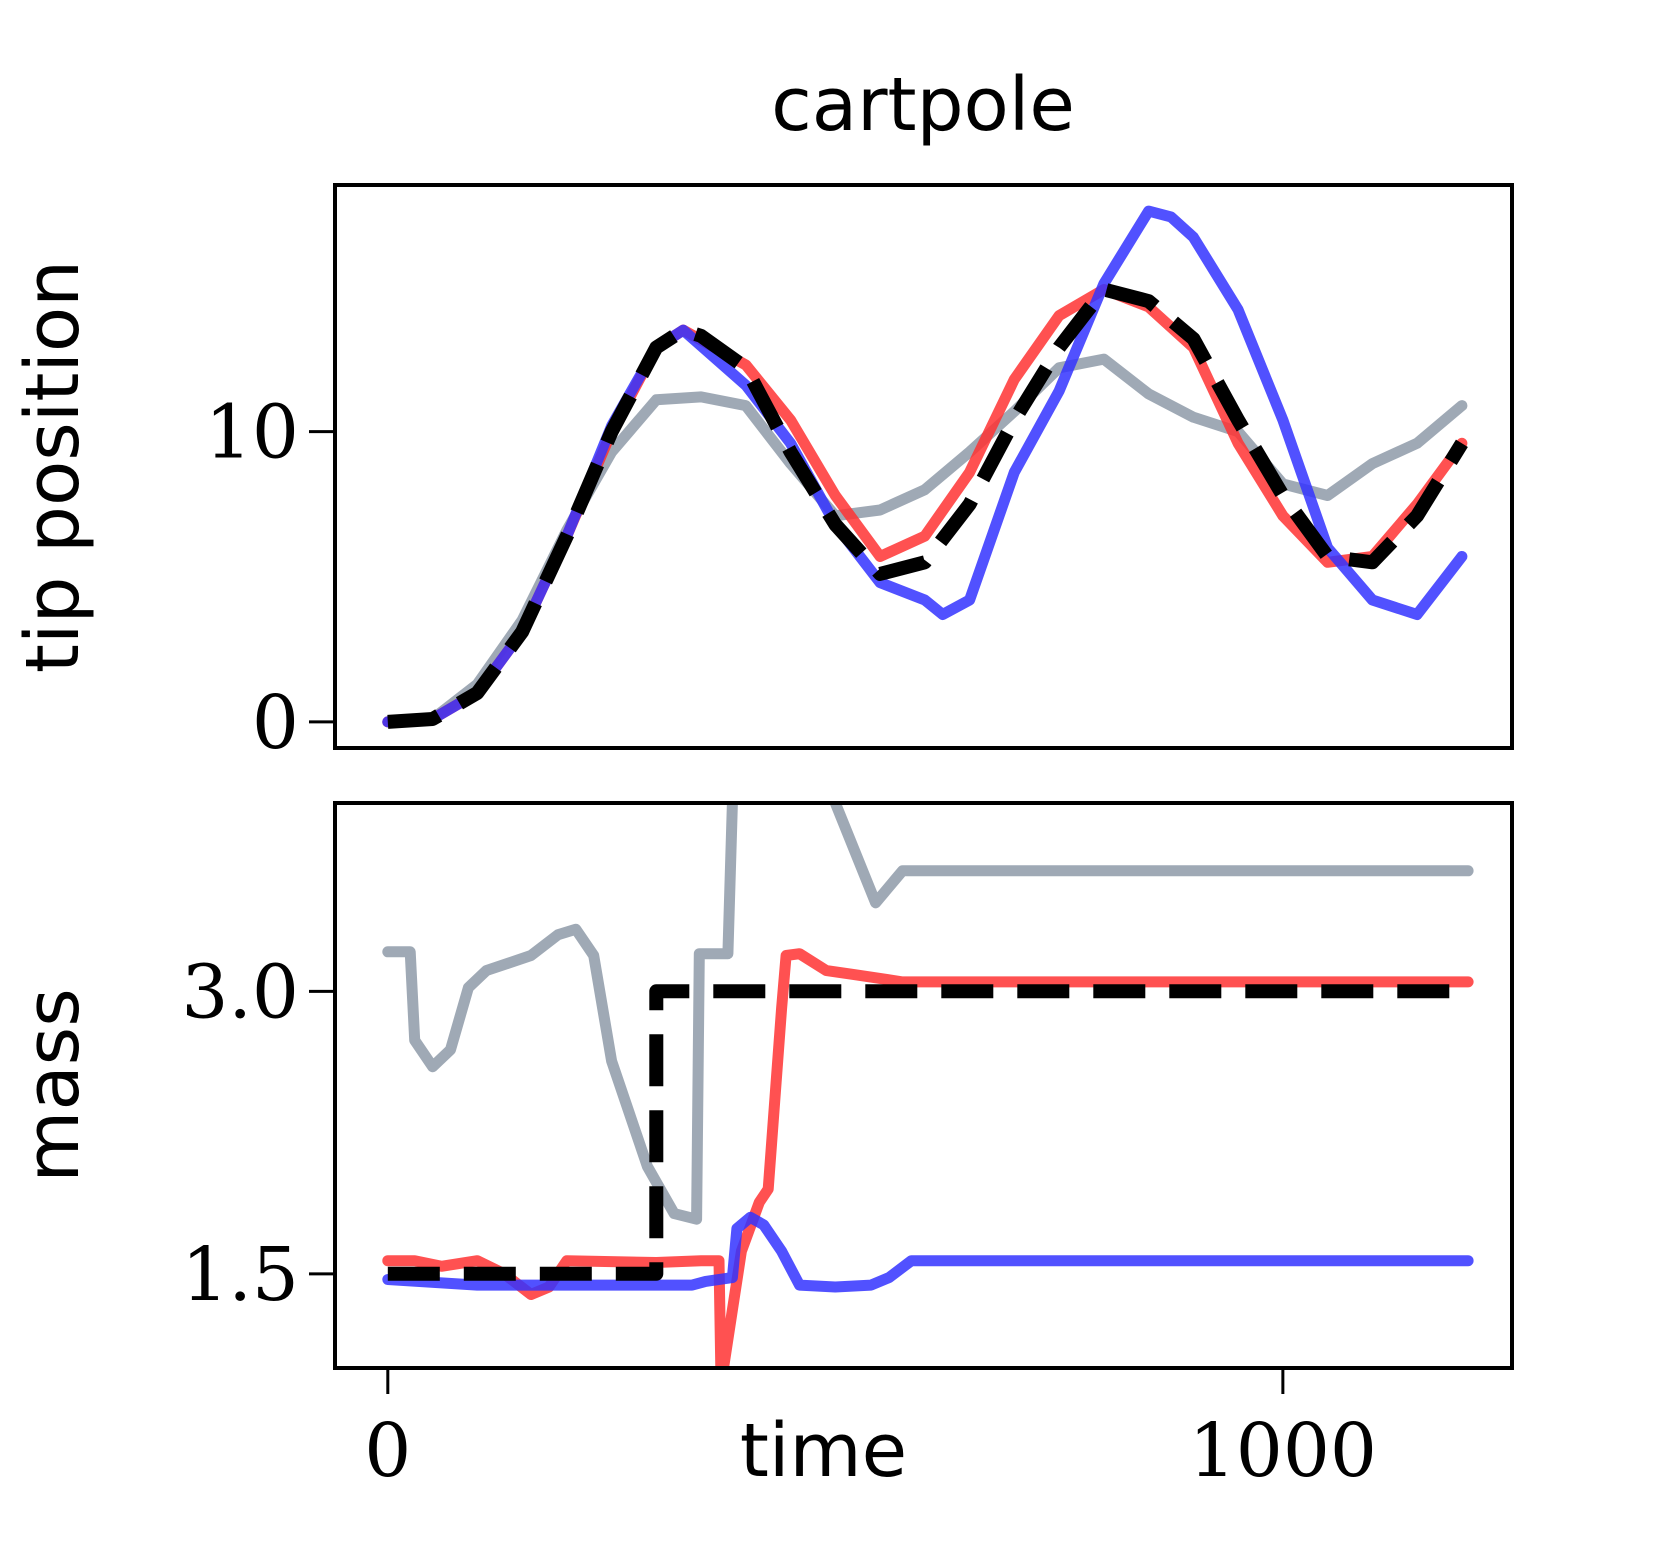  What do you see at coordinates (53, 466) in the screenshot?
I see `y-axis-label: tip position` at bounding box center [53, 466].